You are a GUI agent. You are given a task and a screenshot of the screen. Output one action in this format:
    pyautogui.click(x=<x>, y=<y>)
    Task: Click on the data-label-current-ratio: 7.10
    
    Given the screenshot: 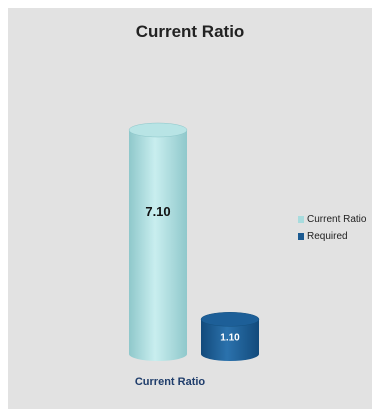 What is the action you would take?
    pyautogui.click(x=157, y=211)
    